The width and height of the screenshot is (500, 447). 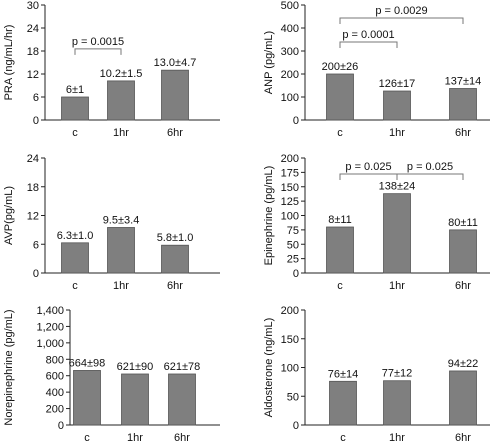 I want to click on y-tick-label: 300, so click(x=290, y=52).